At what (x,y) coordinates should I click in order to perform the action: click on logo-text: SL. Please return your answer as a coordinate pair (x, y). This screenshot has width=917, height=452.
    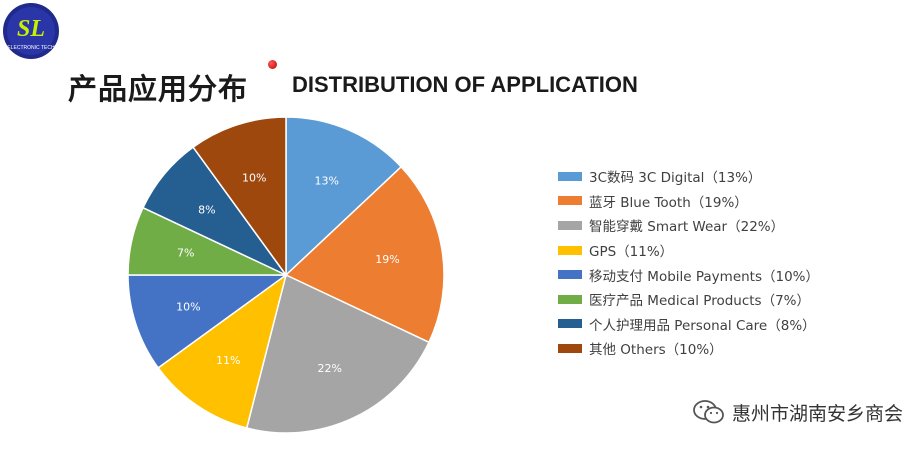
    Looking at the image, I should click on (31, 29).